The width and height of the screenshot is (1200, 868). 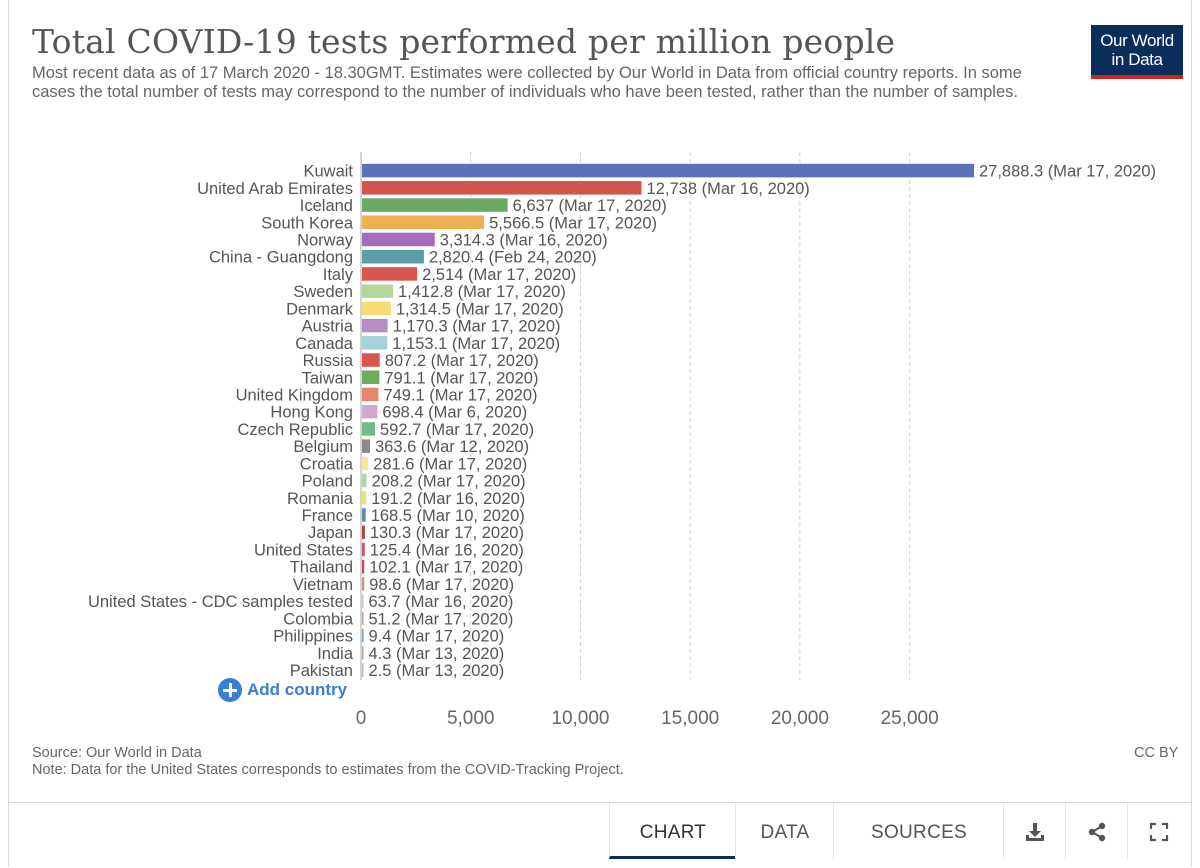 What do you see at coordinates (448, 499) in the screenshot?
I see `value-label: 191.2 (Mar 16, 2020)` at bounding box center [448, 499].